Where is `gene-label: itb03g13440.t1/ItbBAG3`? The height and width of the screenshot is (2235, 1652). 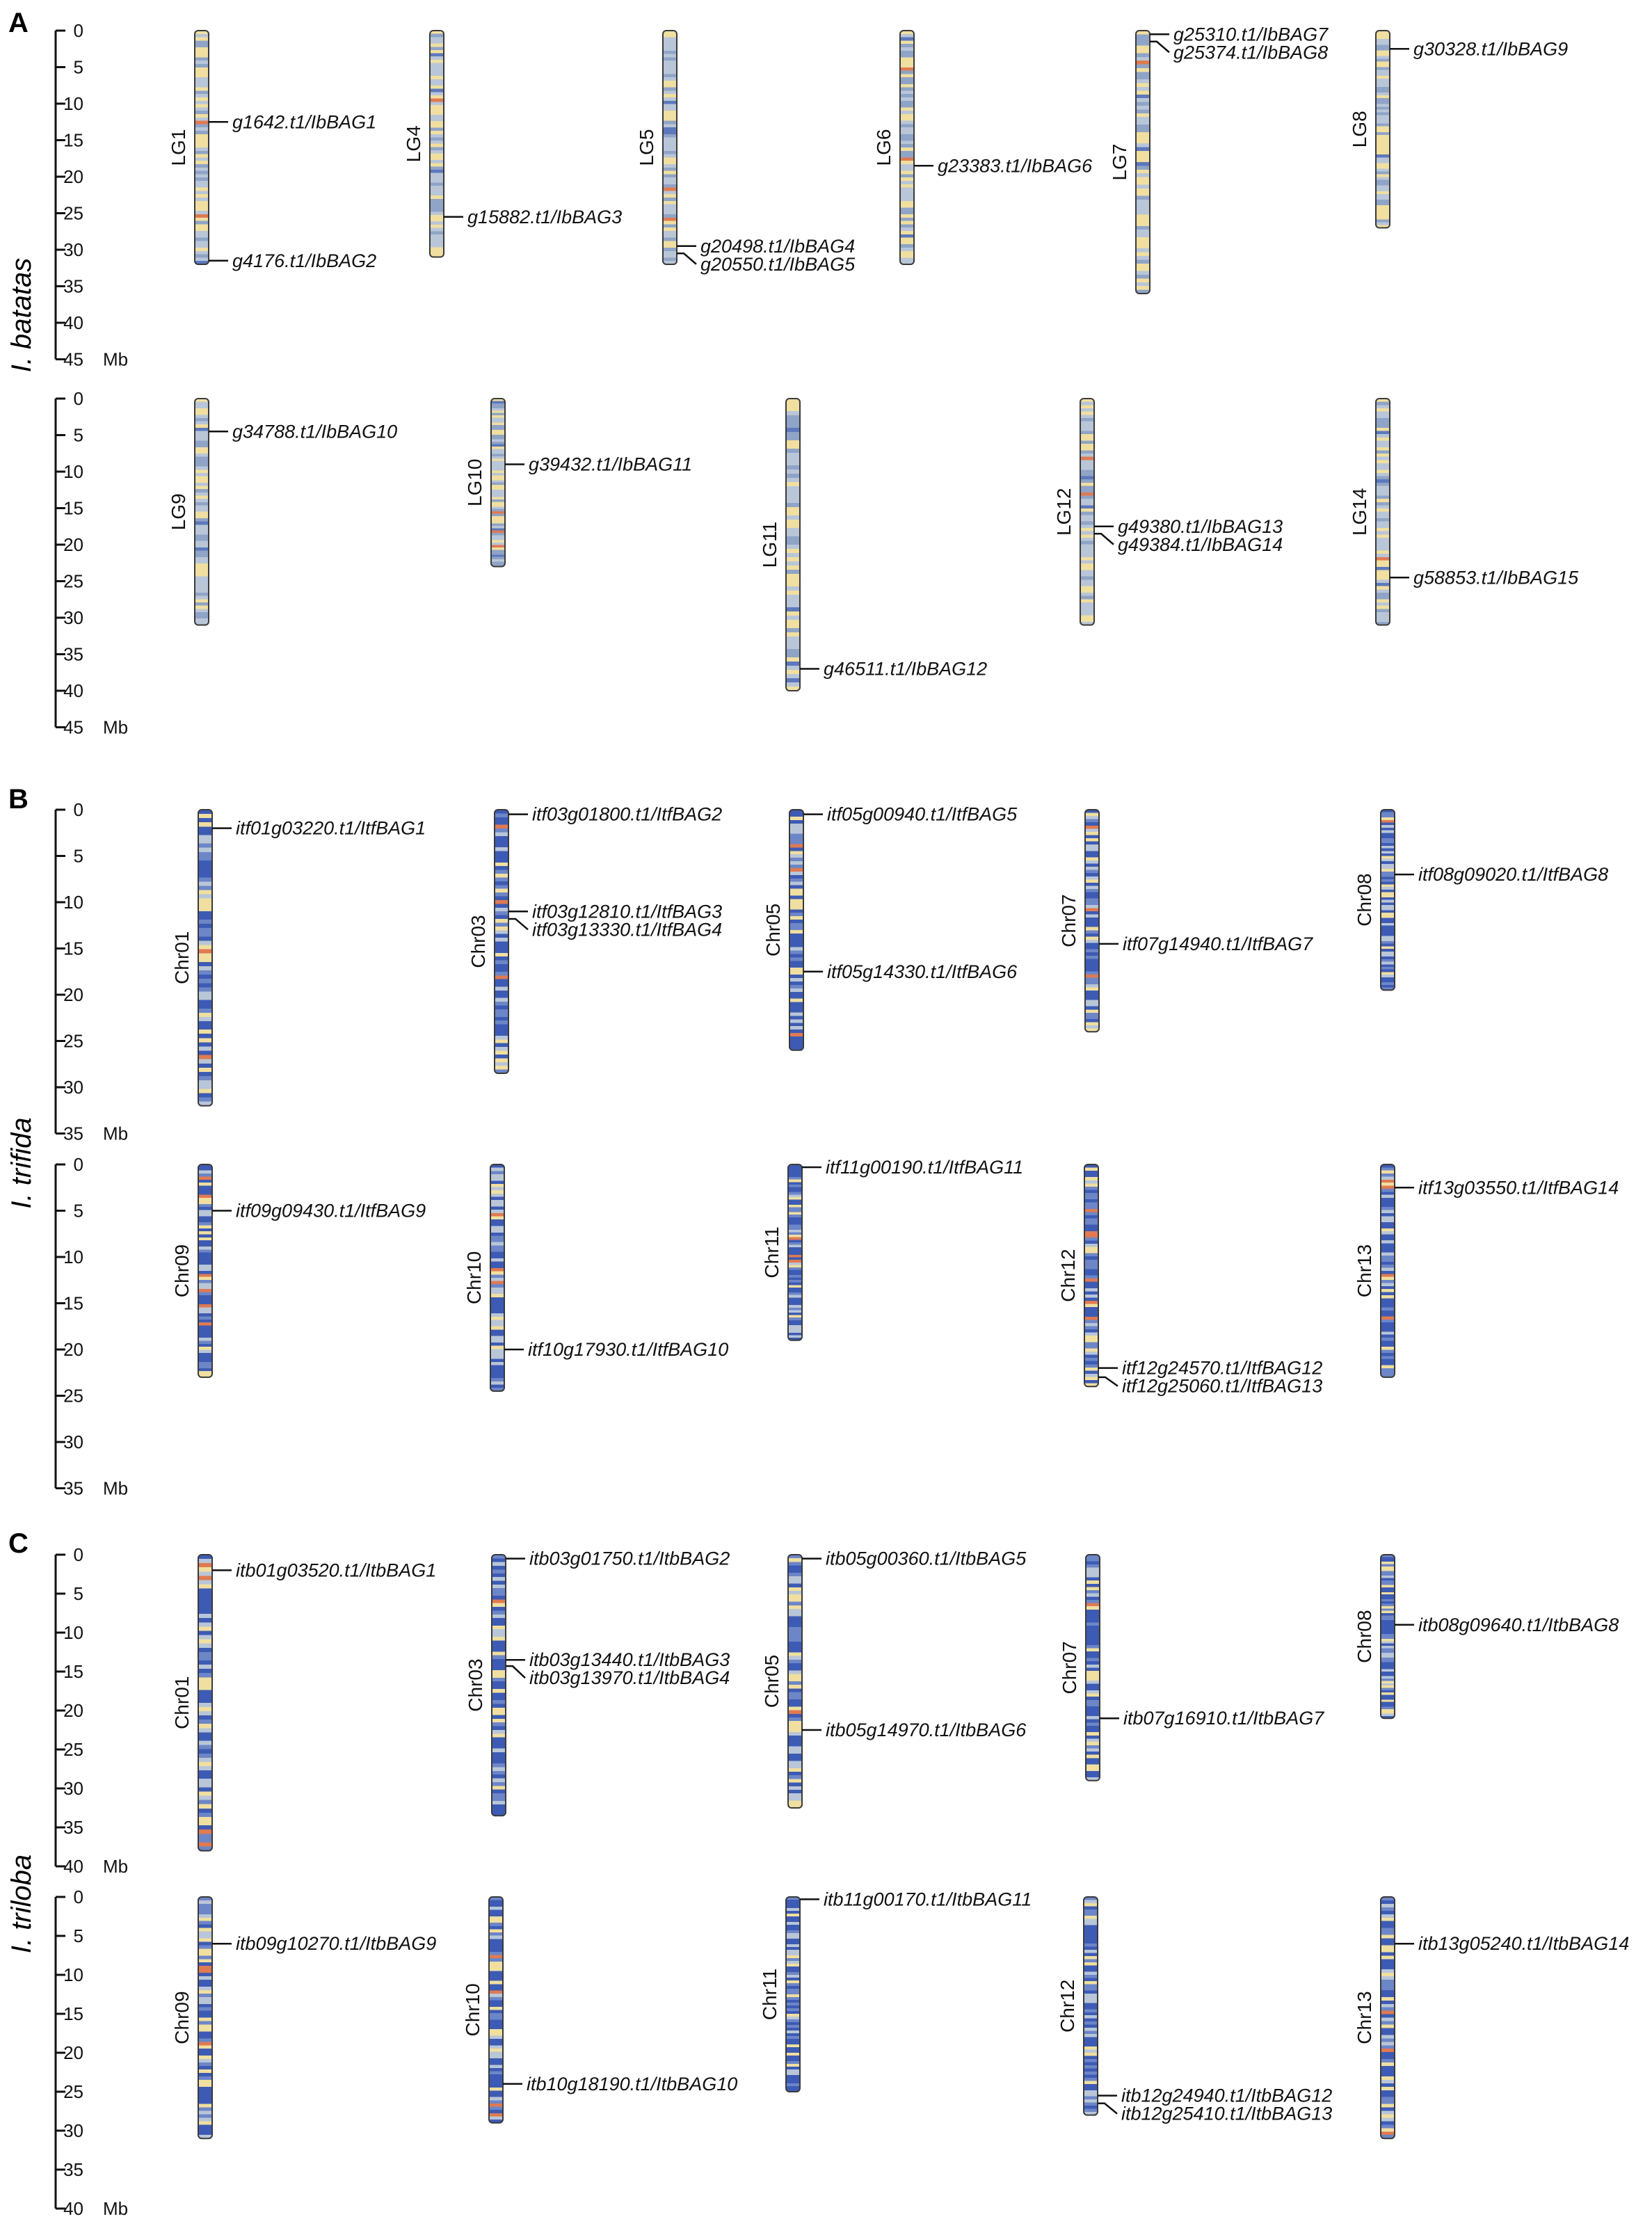
gene-label: itb03g13440.t1/ItbBAG3 is located at coordinates (629, 1659).